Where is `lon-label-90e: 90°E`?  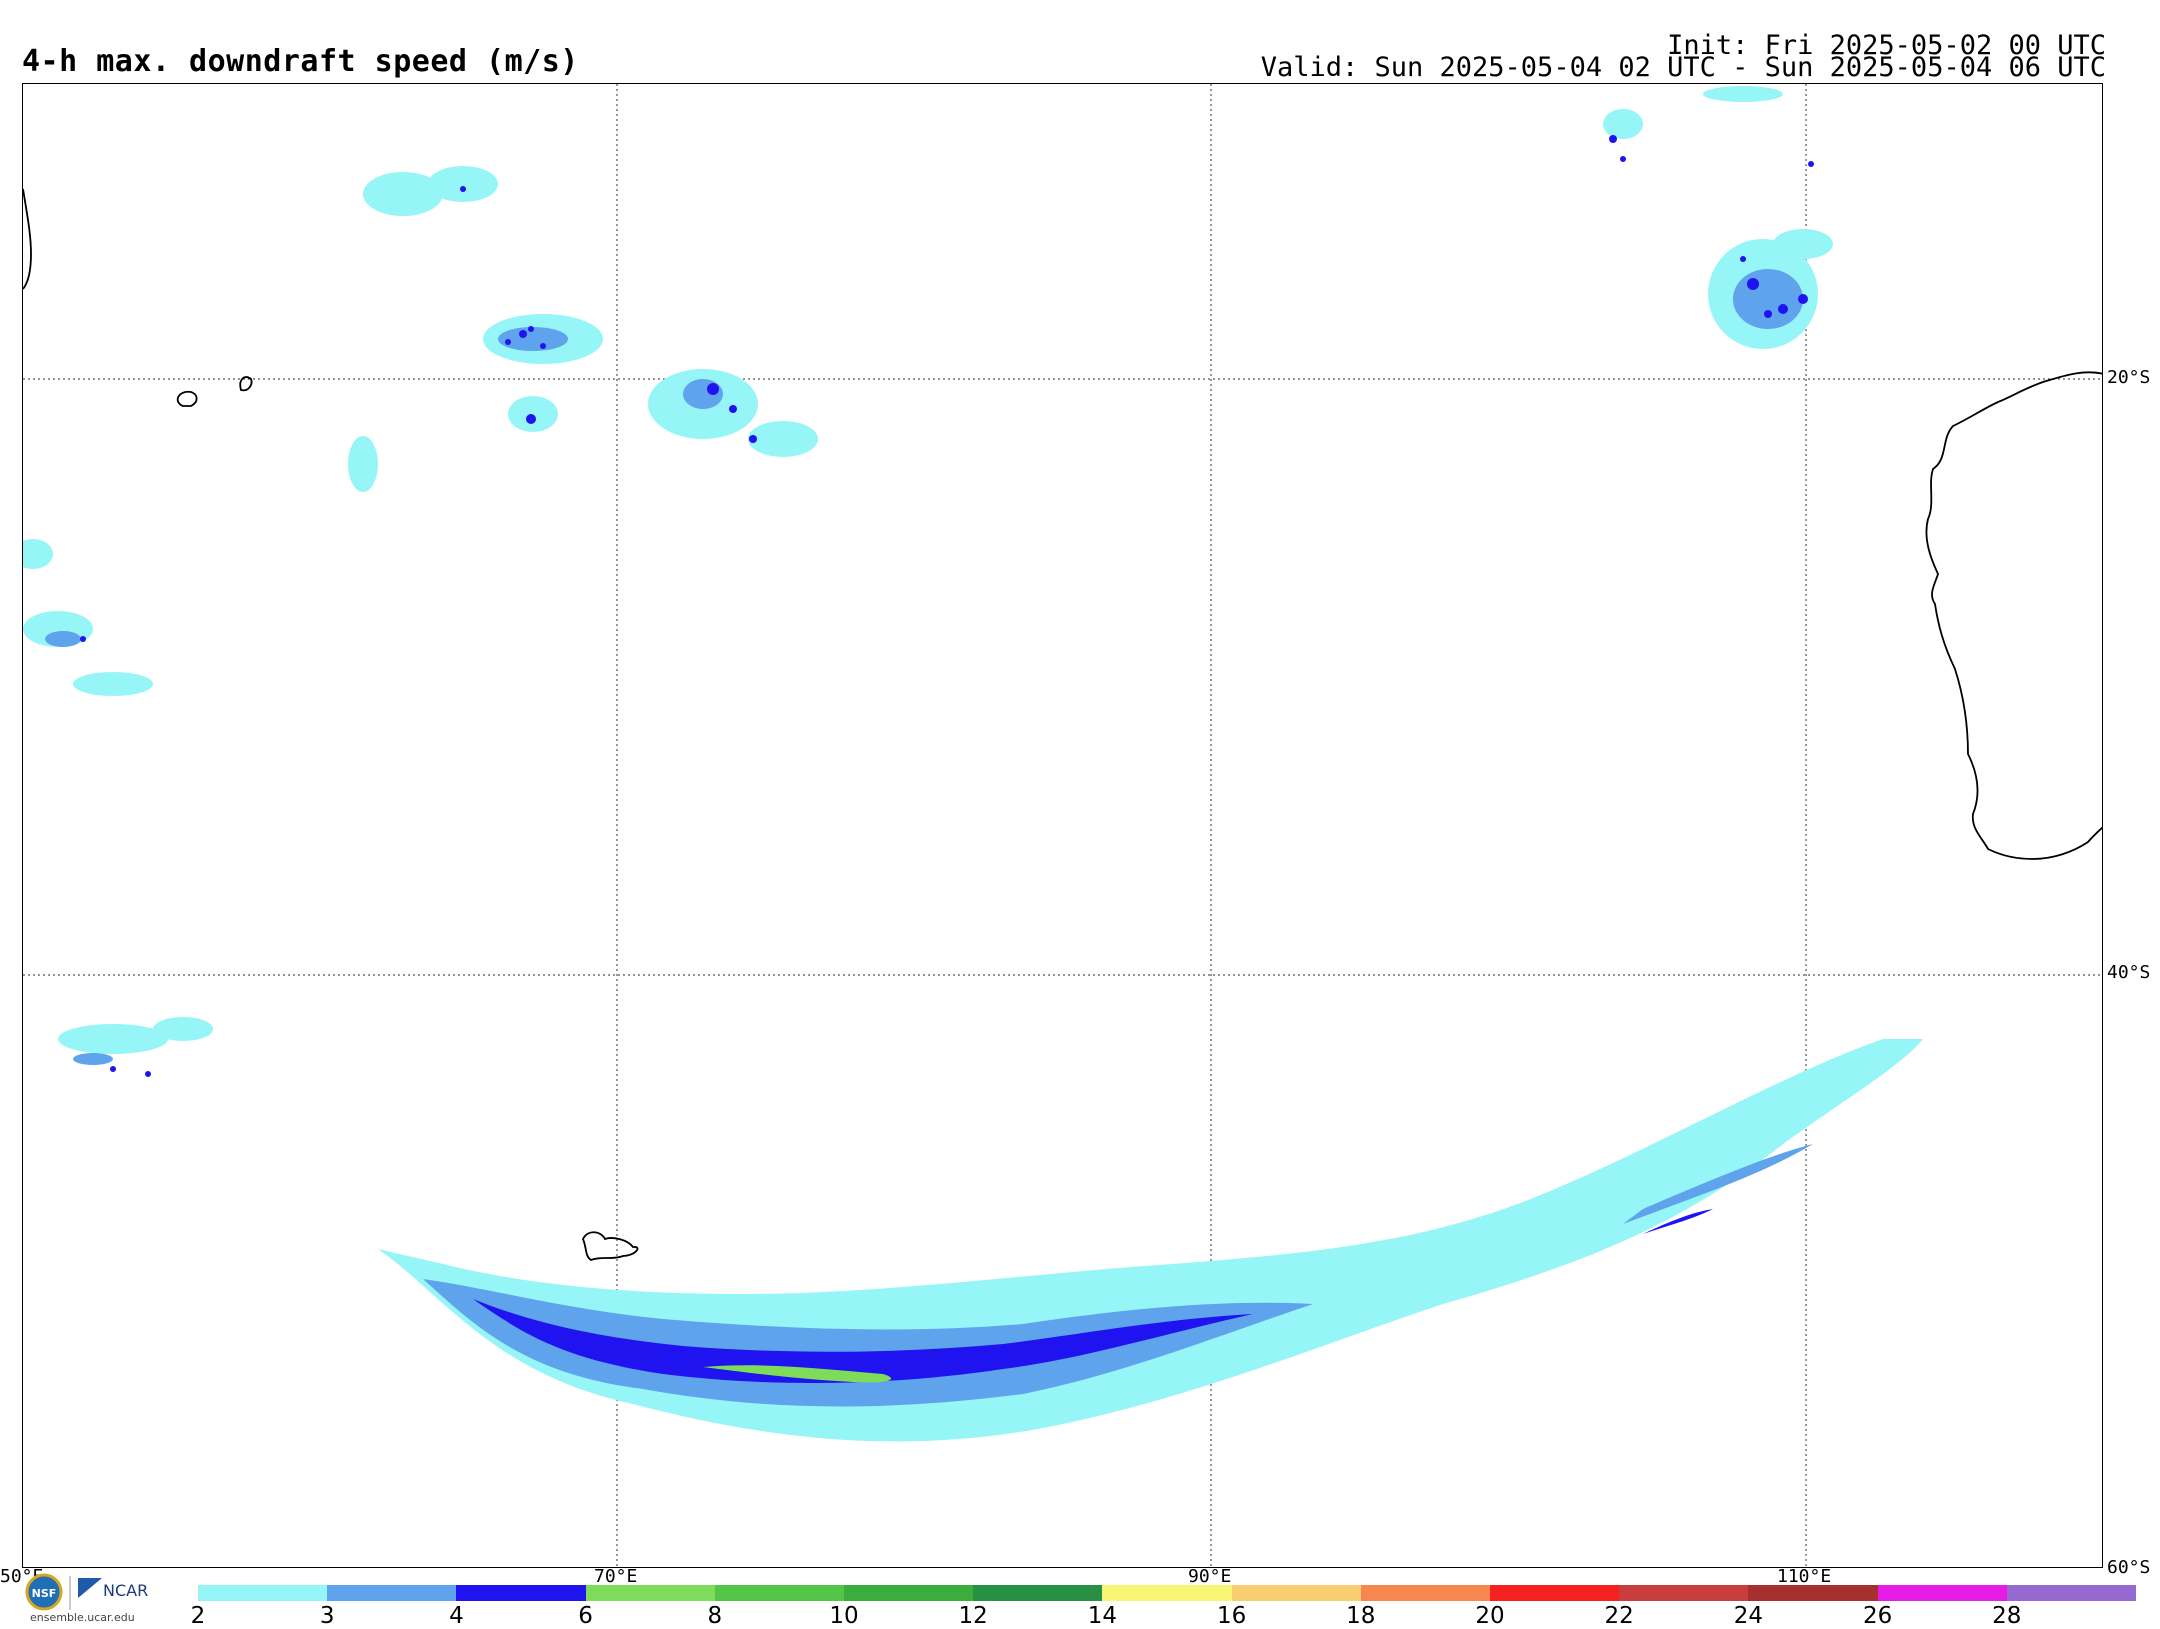
lon-label-90e: 90°E is located at coordinates (1210, 1576).